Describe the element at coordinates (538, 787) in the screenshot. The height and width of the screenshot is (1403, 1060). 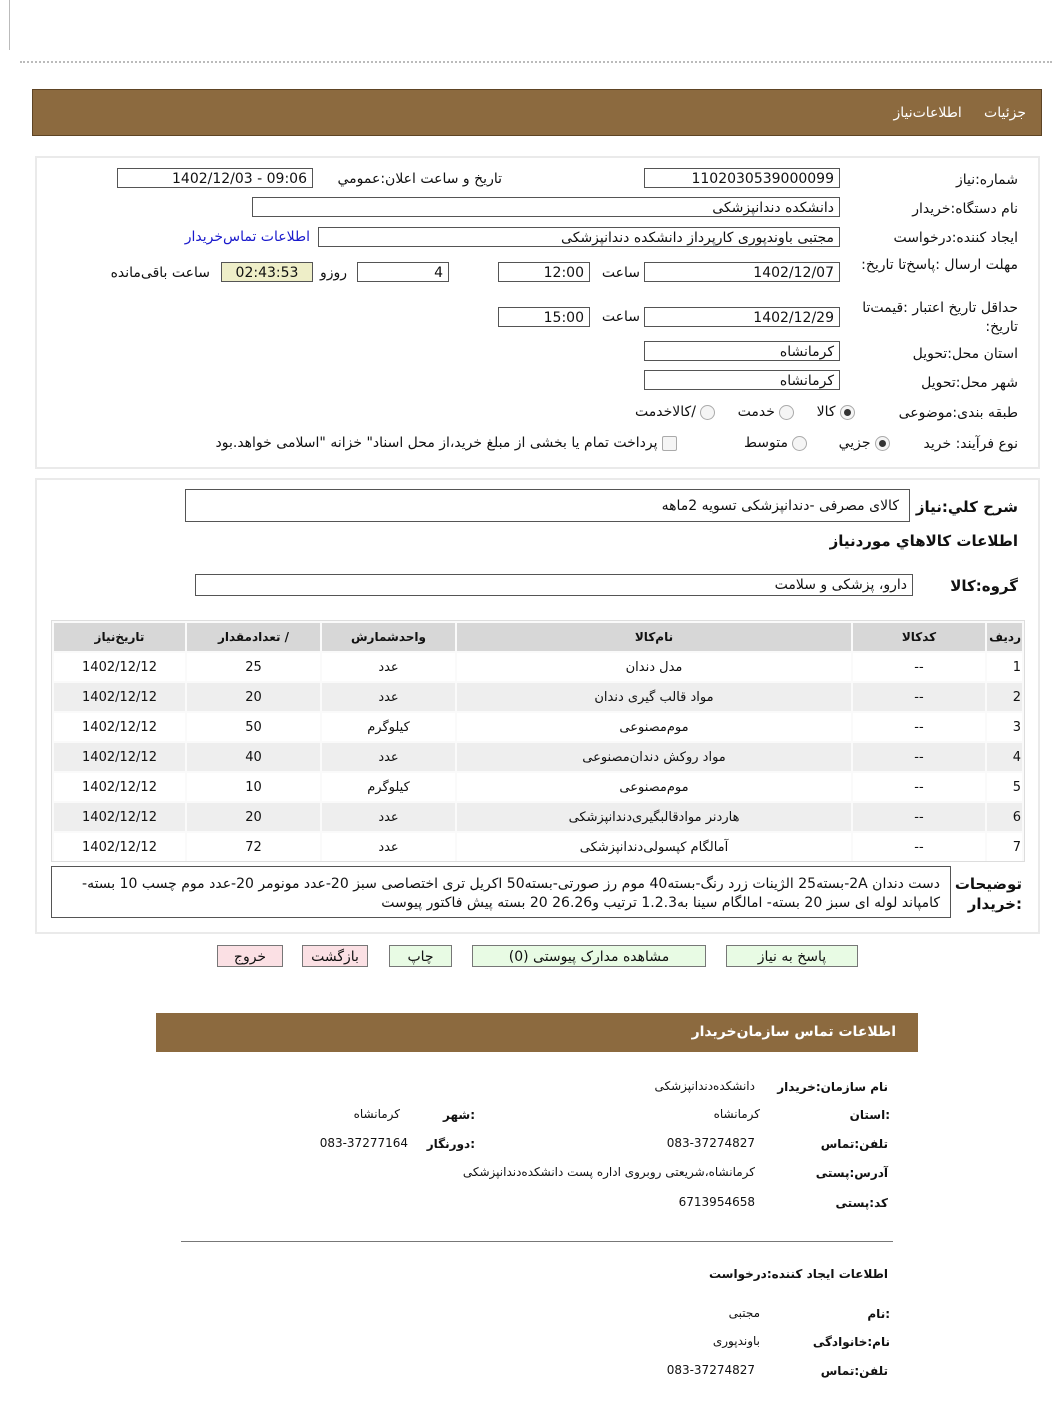
I see `table-row: 5 -- موم‌مصنوعی کیلوگرم 10 1402/12/12` at that location.